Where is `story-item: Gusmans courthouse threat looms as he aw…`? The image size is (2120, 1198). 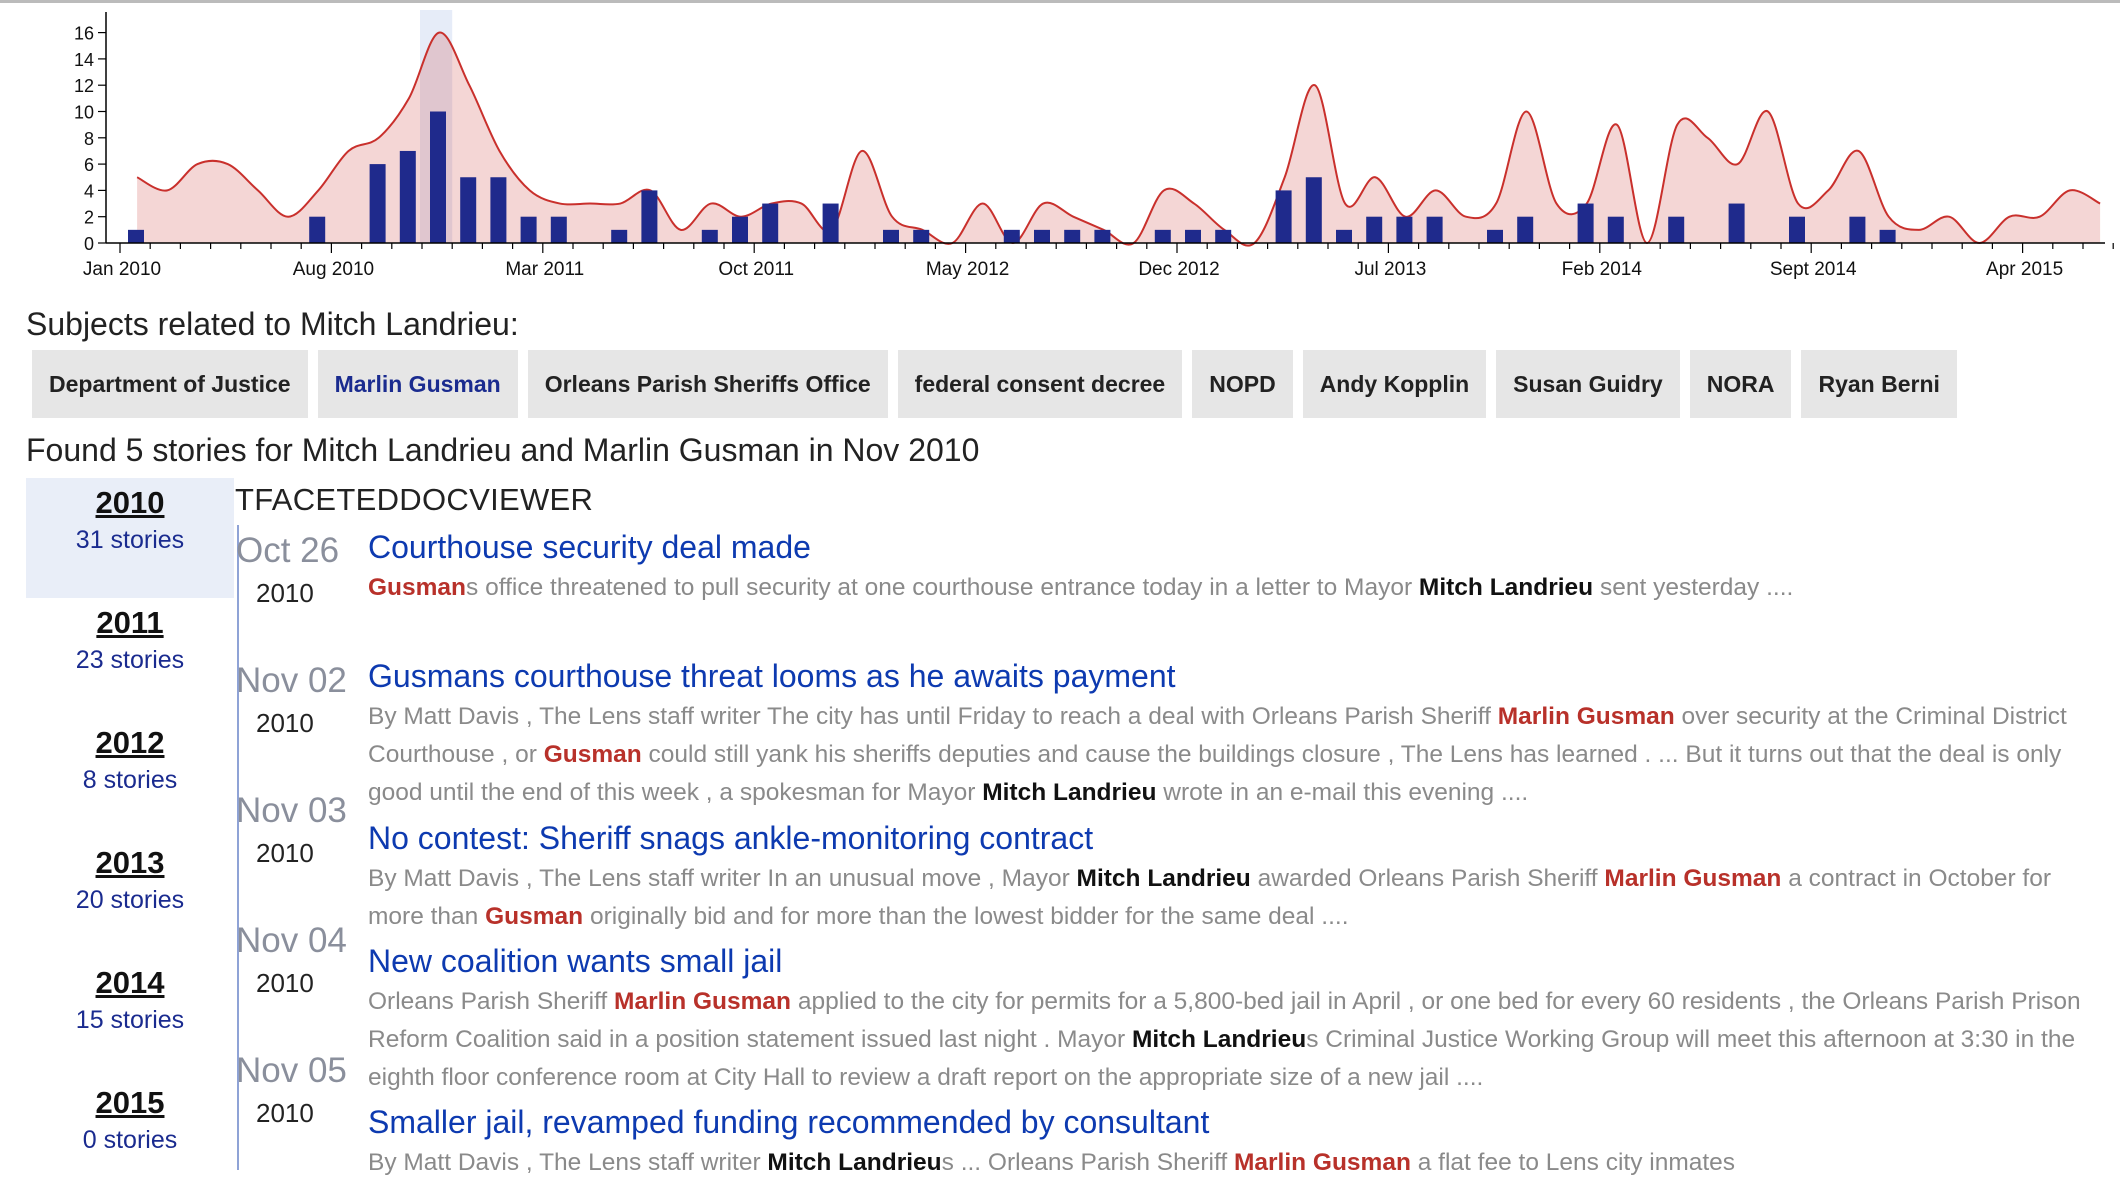 story-item: Gusmans courthouse threat looms as he aw… is located at coordinates (1233, 734).